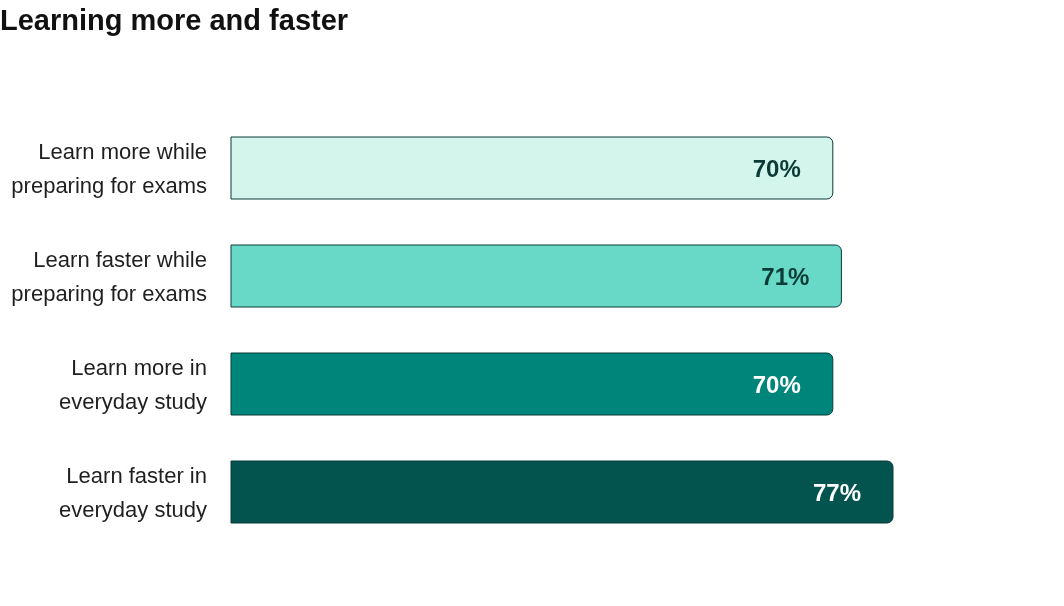 This screenshot has width=1064, height=606. What do you see at coordinates (174, 20) in the screenshot?
I see `chart-title: Learning more and faster` at bounding box center [174, 20].